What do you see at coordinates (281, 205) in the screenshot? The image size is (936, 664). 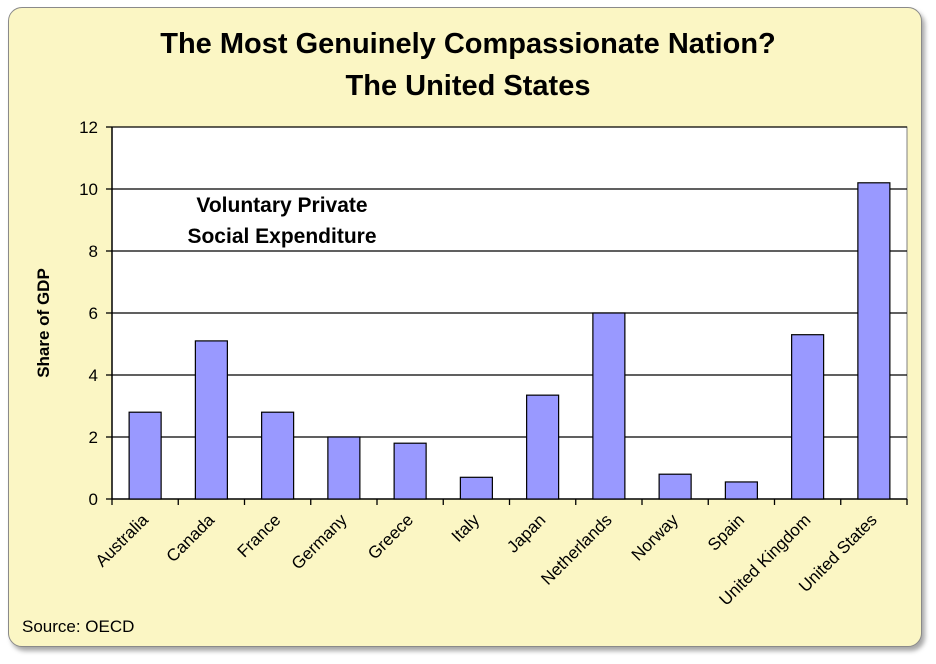 I see `annotation-line: Voluntary Private` at bounding box center [281, 205].